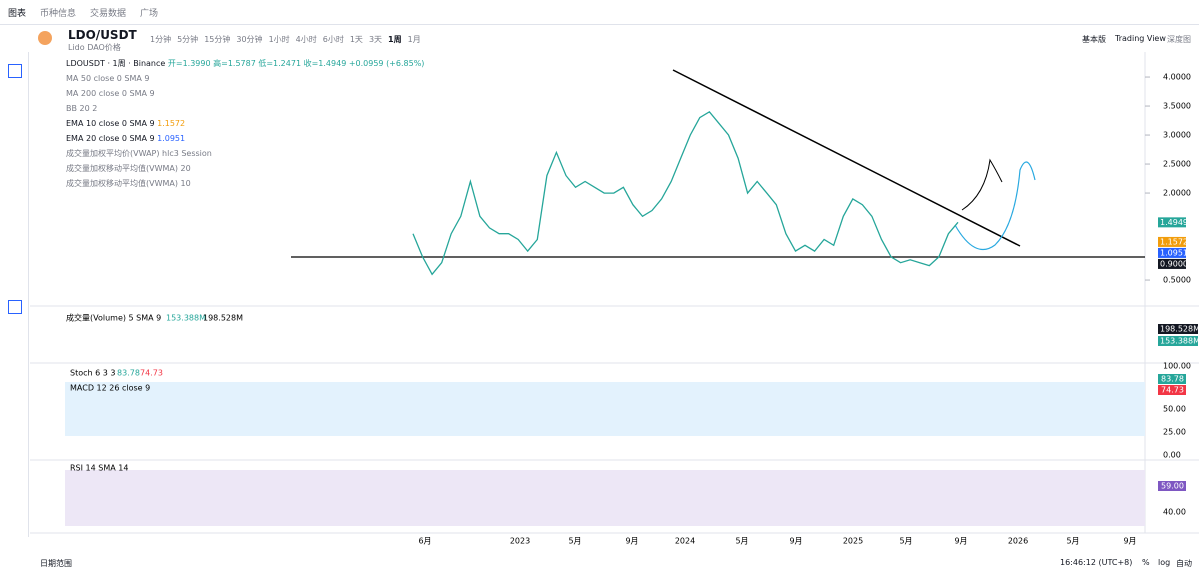 This screenshot has height=573, width=1199. I want to click on interval: 6小时, so click(333, 39).